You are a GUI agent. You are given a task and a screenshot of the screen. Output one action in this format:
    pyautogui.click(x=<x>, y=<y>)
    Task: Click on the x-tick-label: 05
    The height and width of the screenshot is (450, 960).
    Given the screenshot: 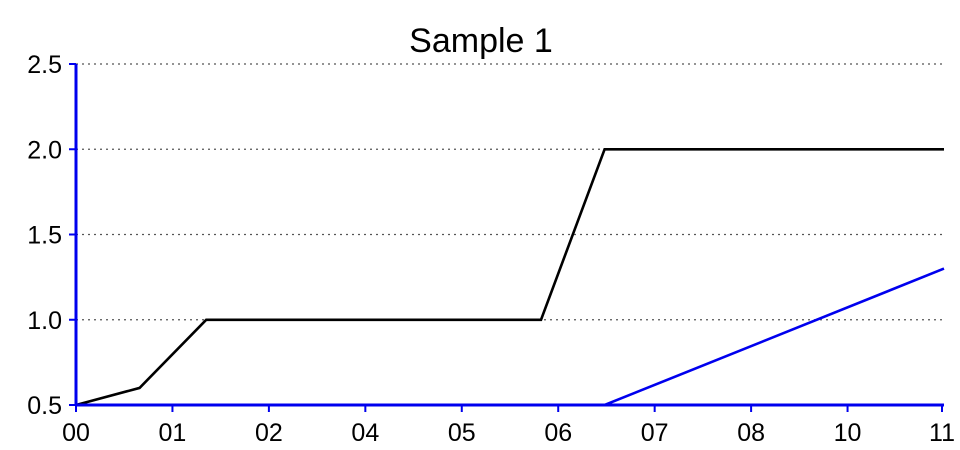 What is the action you would take?
    pyautogui.click(x=462, y=433)
    